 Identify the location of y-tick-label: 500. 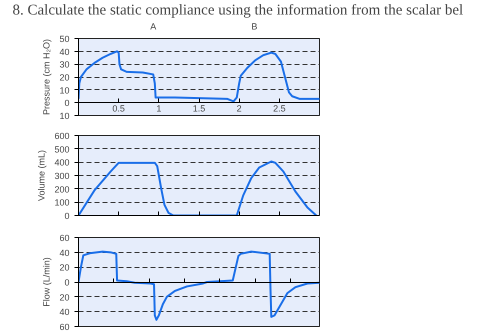
(62, 149).